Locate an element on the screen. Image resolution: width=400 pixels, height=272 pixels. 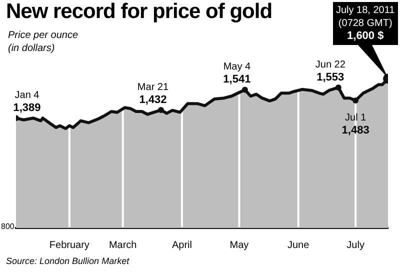
annotation: Jan 4 1,389 is located at coordinates (27, 102).